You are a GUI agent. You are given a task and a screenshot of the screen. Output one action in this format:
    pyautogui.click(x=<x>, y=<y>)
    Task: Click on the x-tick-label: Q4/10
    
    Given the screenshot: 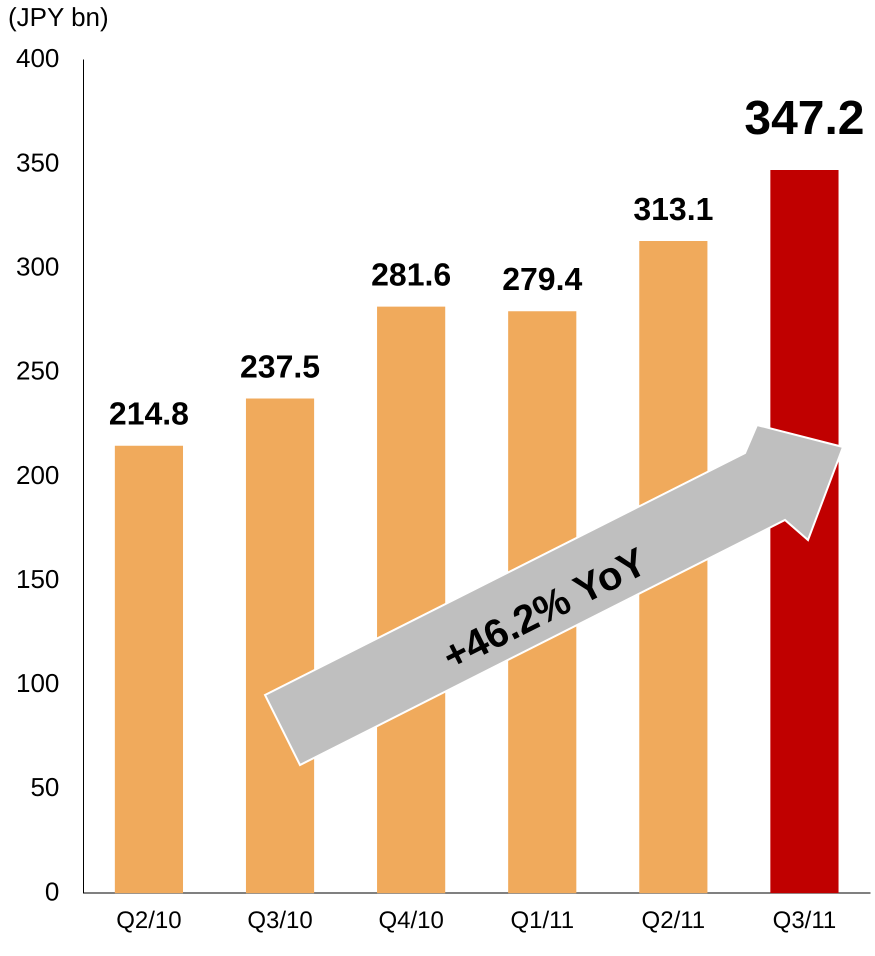 What is the action you would take?
    pyautogui.click(x=411, y=920)
    